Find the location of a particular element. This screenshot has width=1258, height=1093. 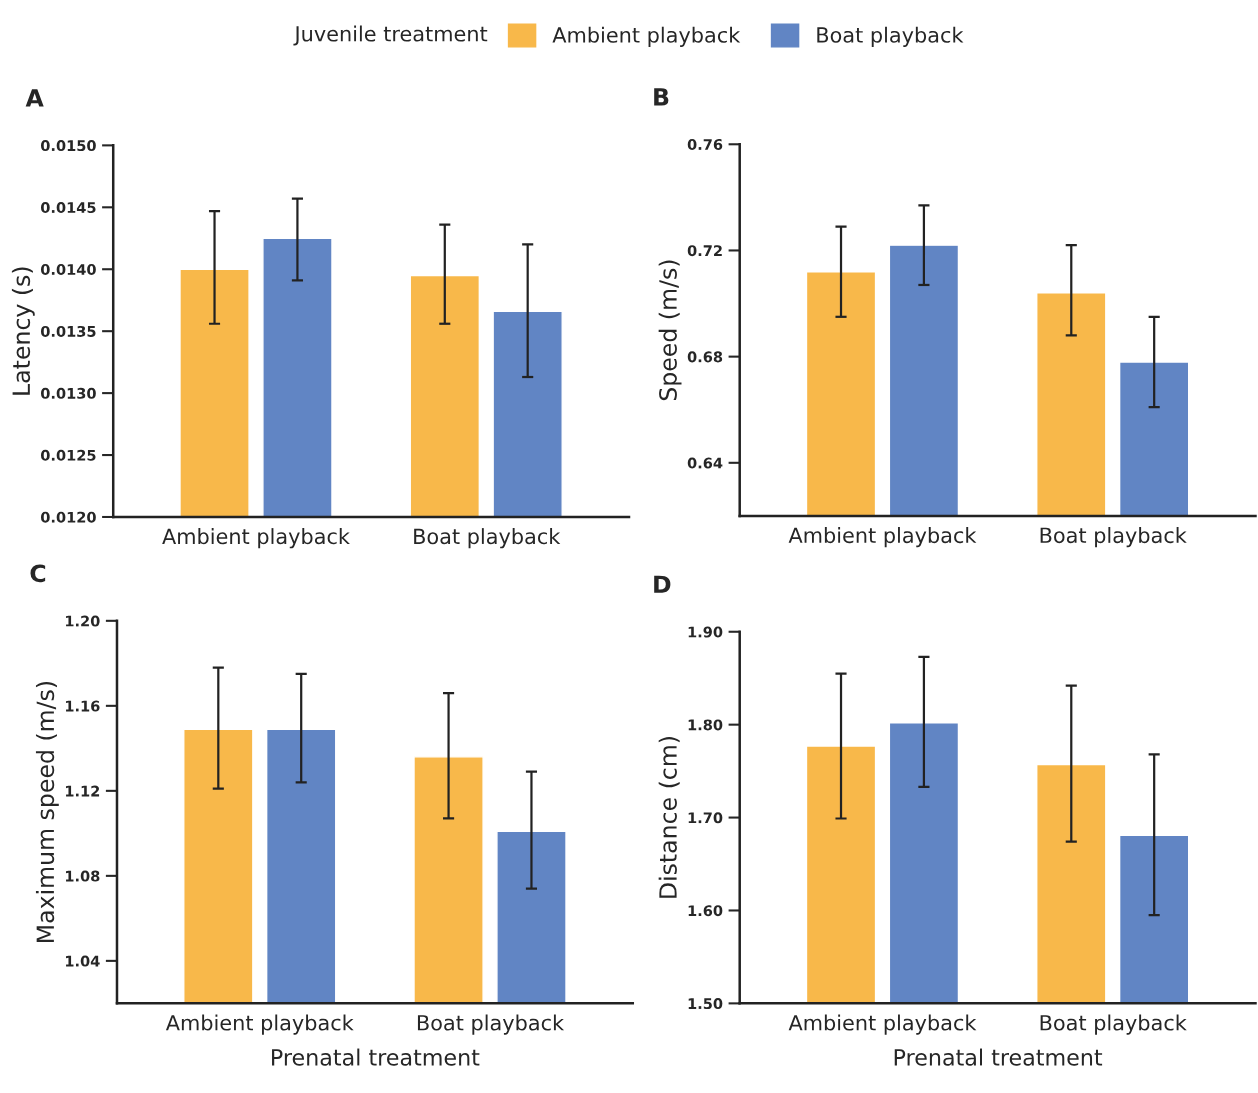

y-tick-label: 1.50 is located at coordinates (705, 1004).